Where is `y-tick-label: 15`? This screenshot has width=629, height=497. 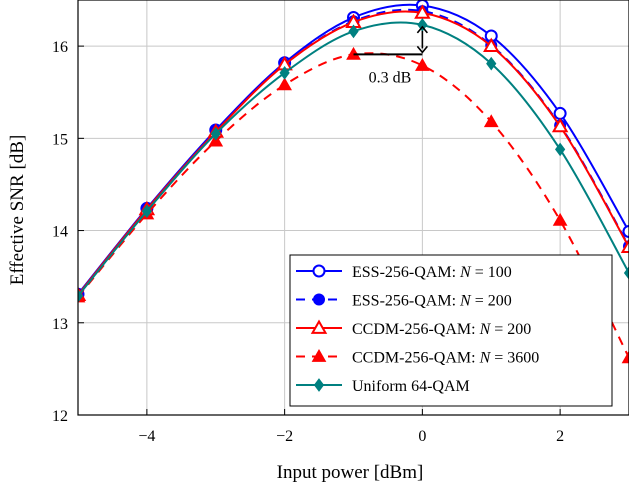
y-tick-label: 15 is located at coordinates (60, 139).